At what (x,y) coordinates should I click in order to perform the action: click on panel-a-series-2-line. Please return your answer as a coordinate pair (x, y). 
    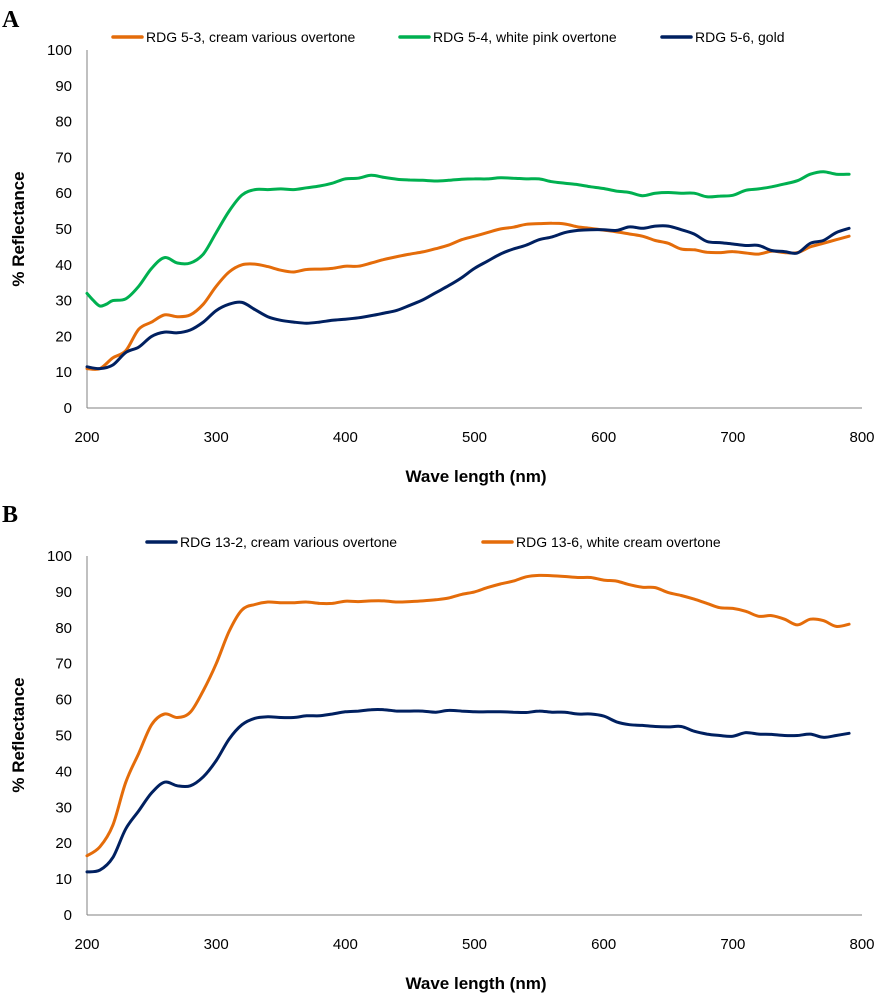
    Looking at the image, I should click on (468, 239).